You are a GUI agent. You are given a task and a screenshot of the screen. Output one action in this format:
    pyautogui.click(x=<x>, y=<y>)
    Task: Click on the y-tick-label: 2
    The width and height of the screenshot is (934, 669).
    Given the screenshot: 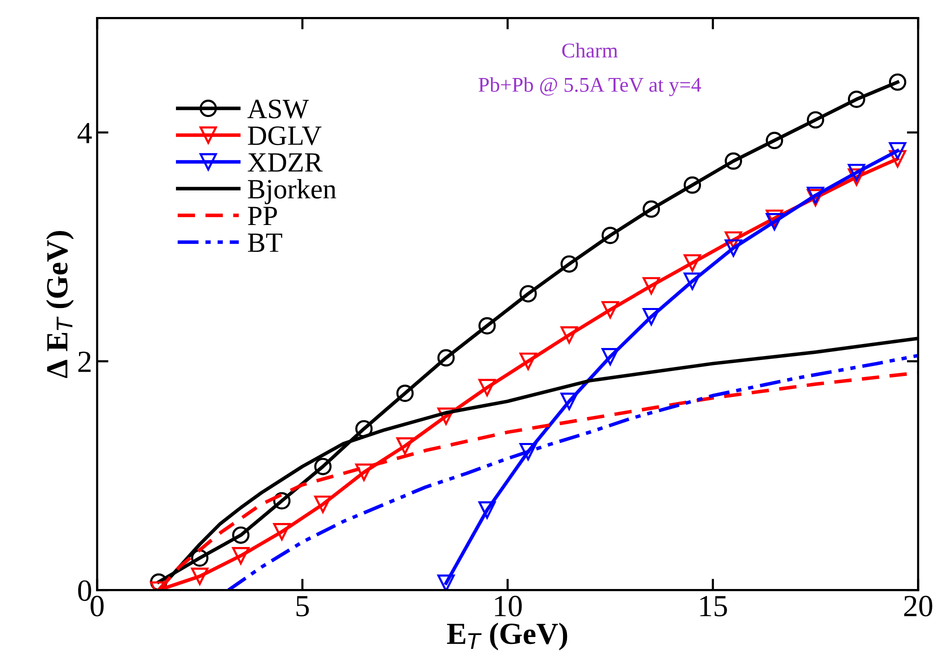 What is the action you would take?
    pyautogui.click(x=84, y=362)
    